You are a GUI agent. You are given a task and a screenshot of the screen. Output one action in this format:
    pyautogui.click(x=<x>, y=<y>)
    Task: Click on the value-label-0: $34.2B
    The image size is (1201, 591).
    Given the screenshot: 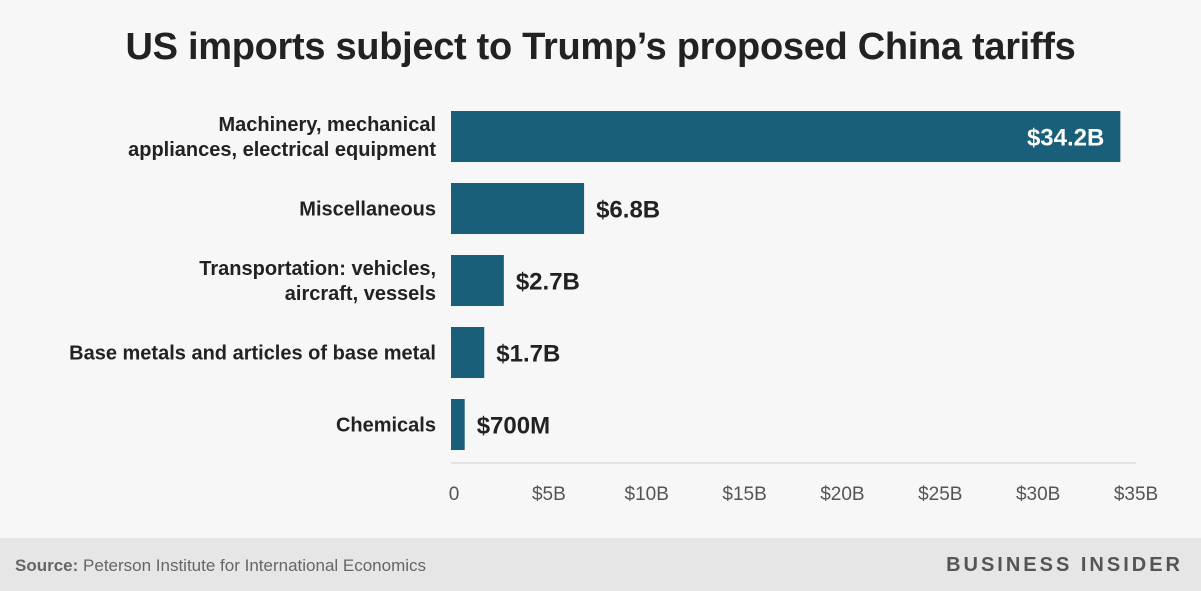 What is the action you would take?
    pyautogui.click(x=1065, y=138)
    